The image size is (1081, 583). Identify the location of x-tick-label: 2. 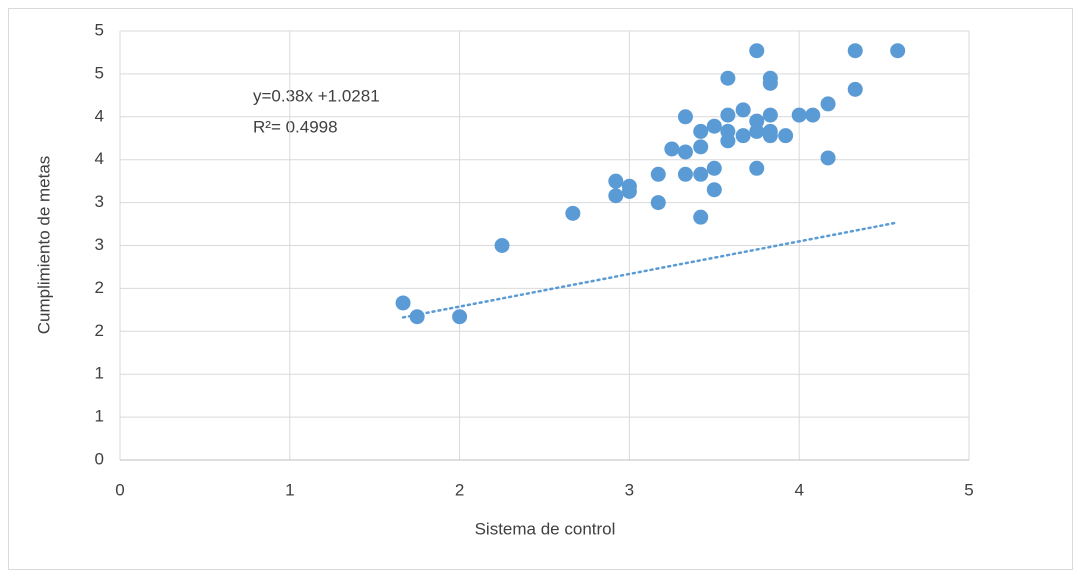
(459, 489).